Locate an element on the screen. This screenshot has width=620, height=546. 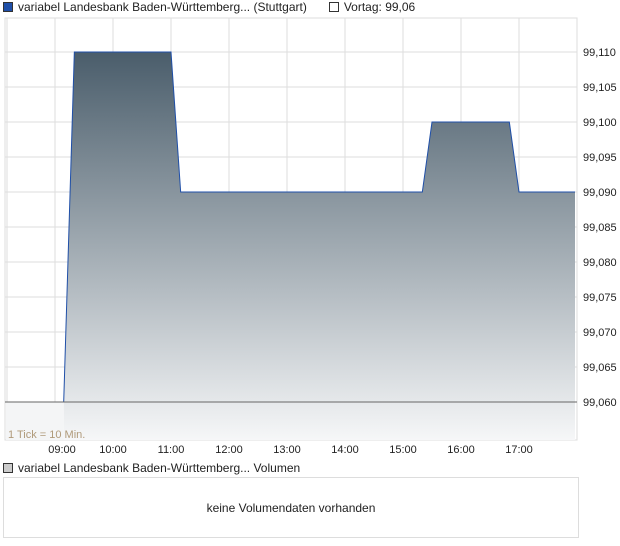
series-swatch is located at coordinates (8, 7).